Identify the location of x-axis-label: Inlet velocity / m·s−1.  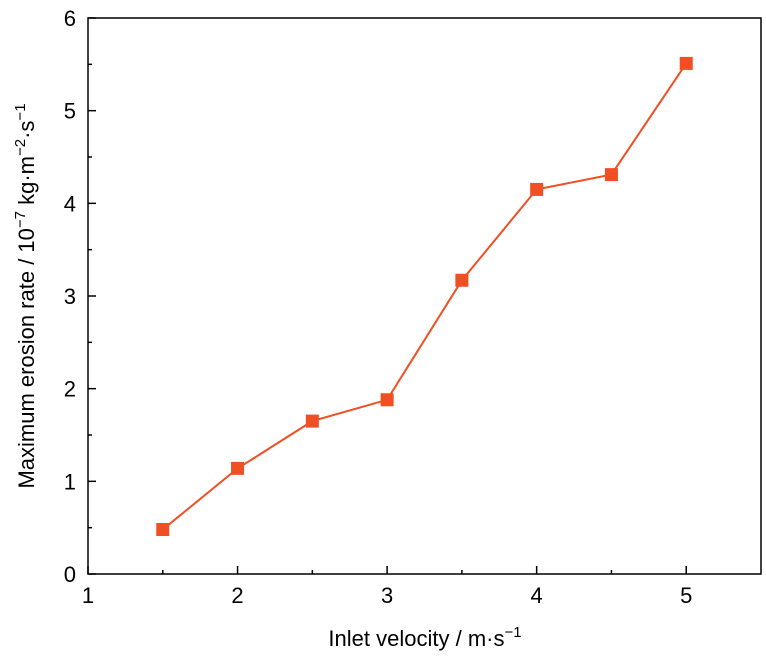
(424, 637).